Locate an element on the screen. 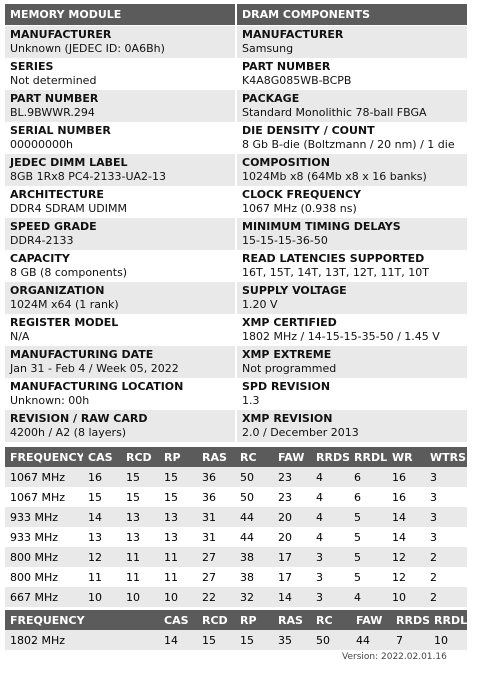 This screenshot has height=676, width=478. field-label: CLOCK FREQUENCY is located at coordinates (302, 194).